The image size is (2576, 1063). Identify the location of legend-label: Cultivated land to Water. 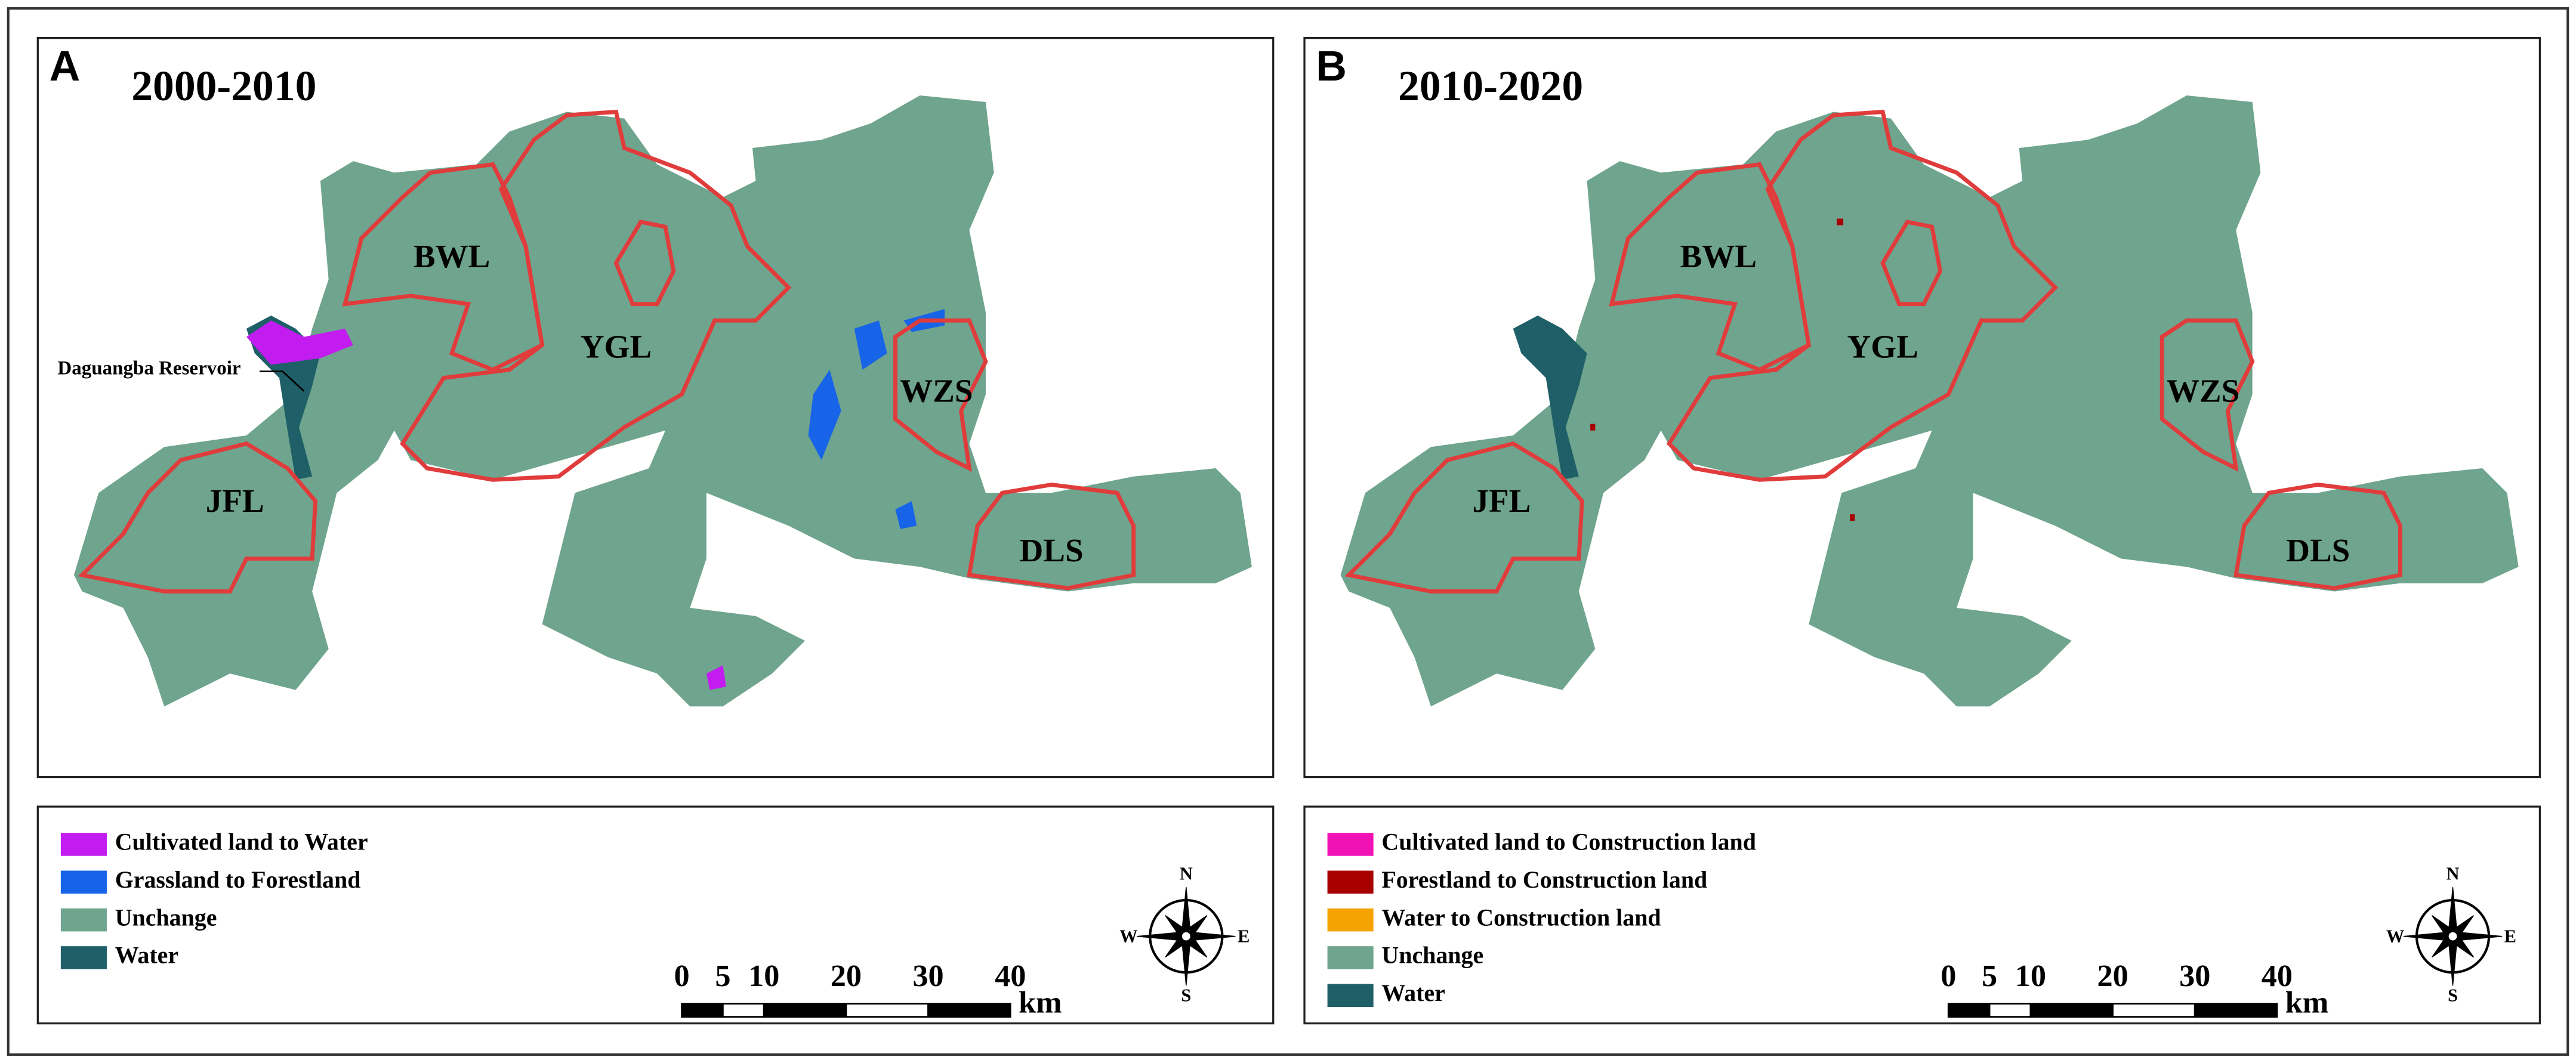
(242, 842).